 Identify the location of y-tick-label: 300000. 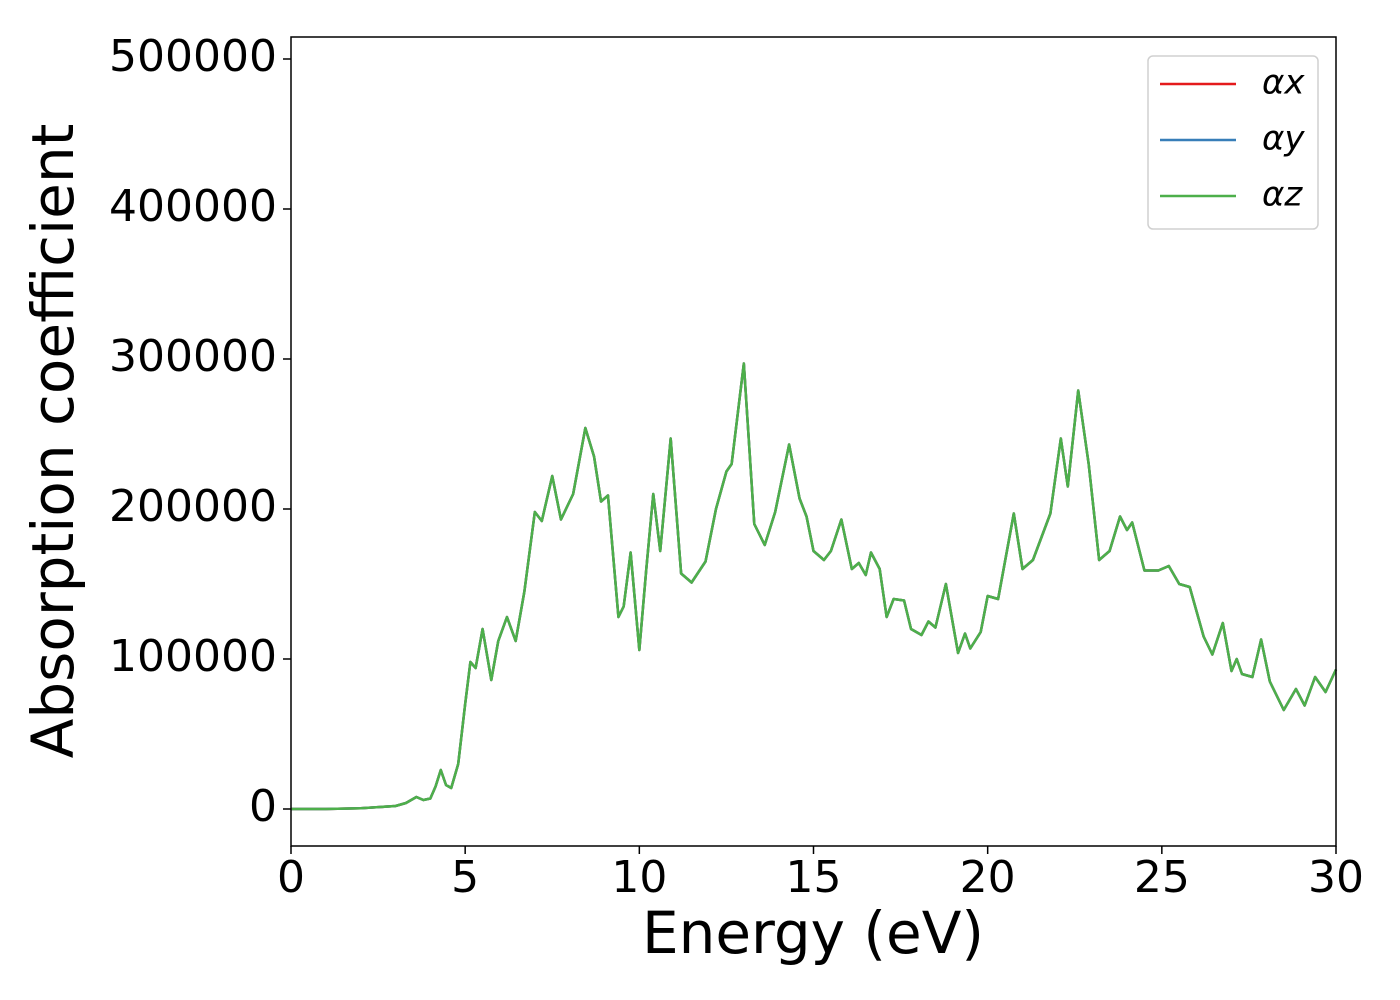
(193, 356).